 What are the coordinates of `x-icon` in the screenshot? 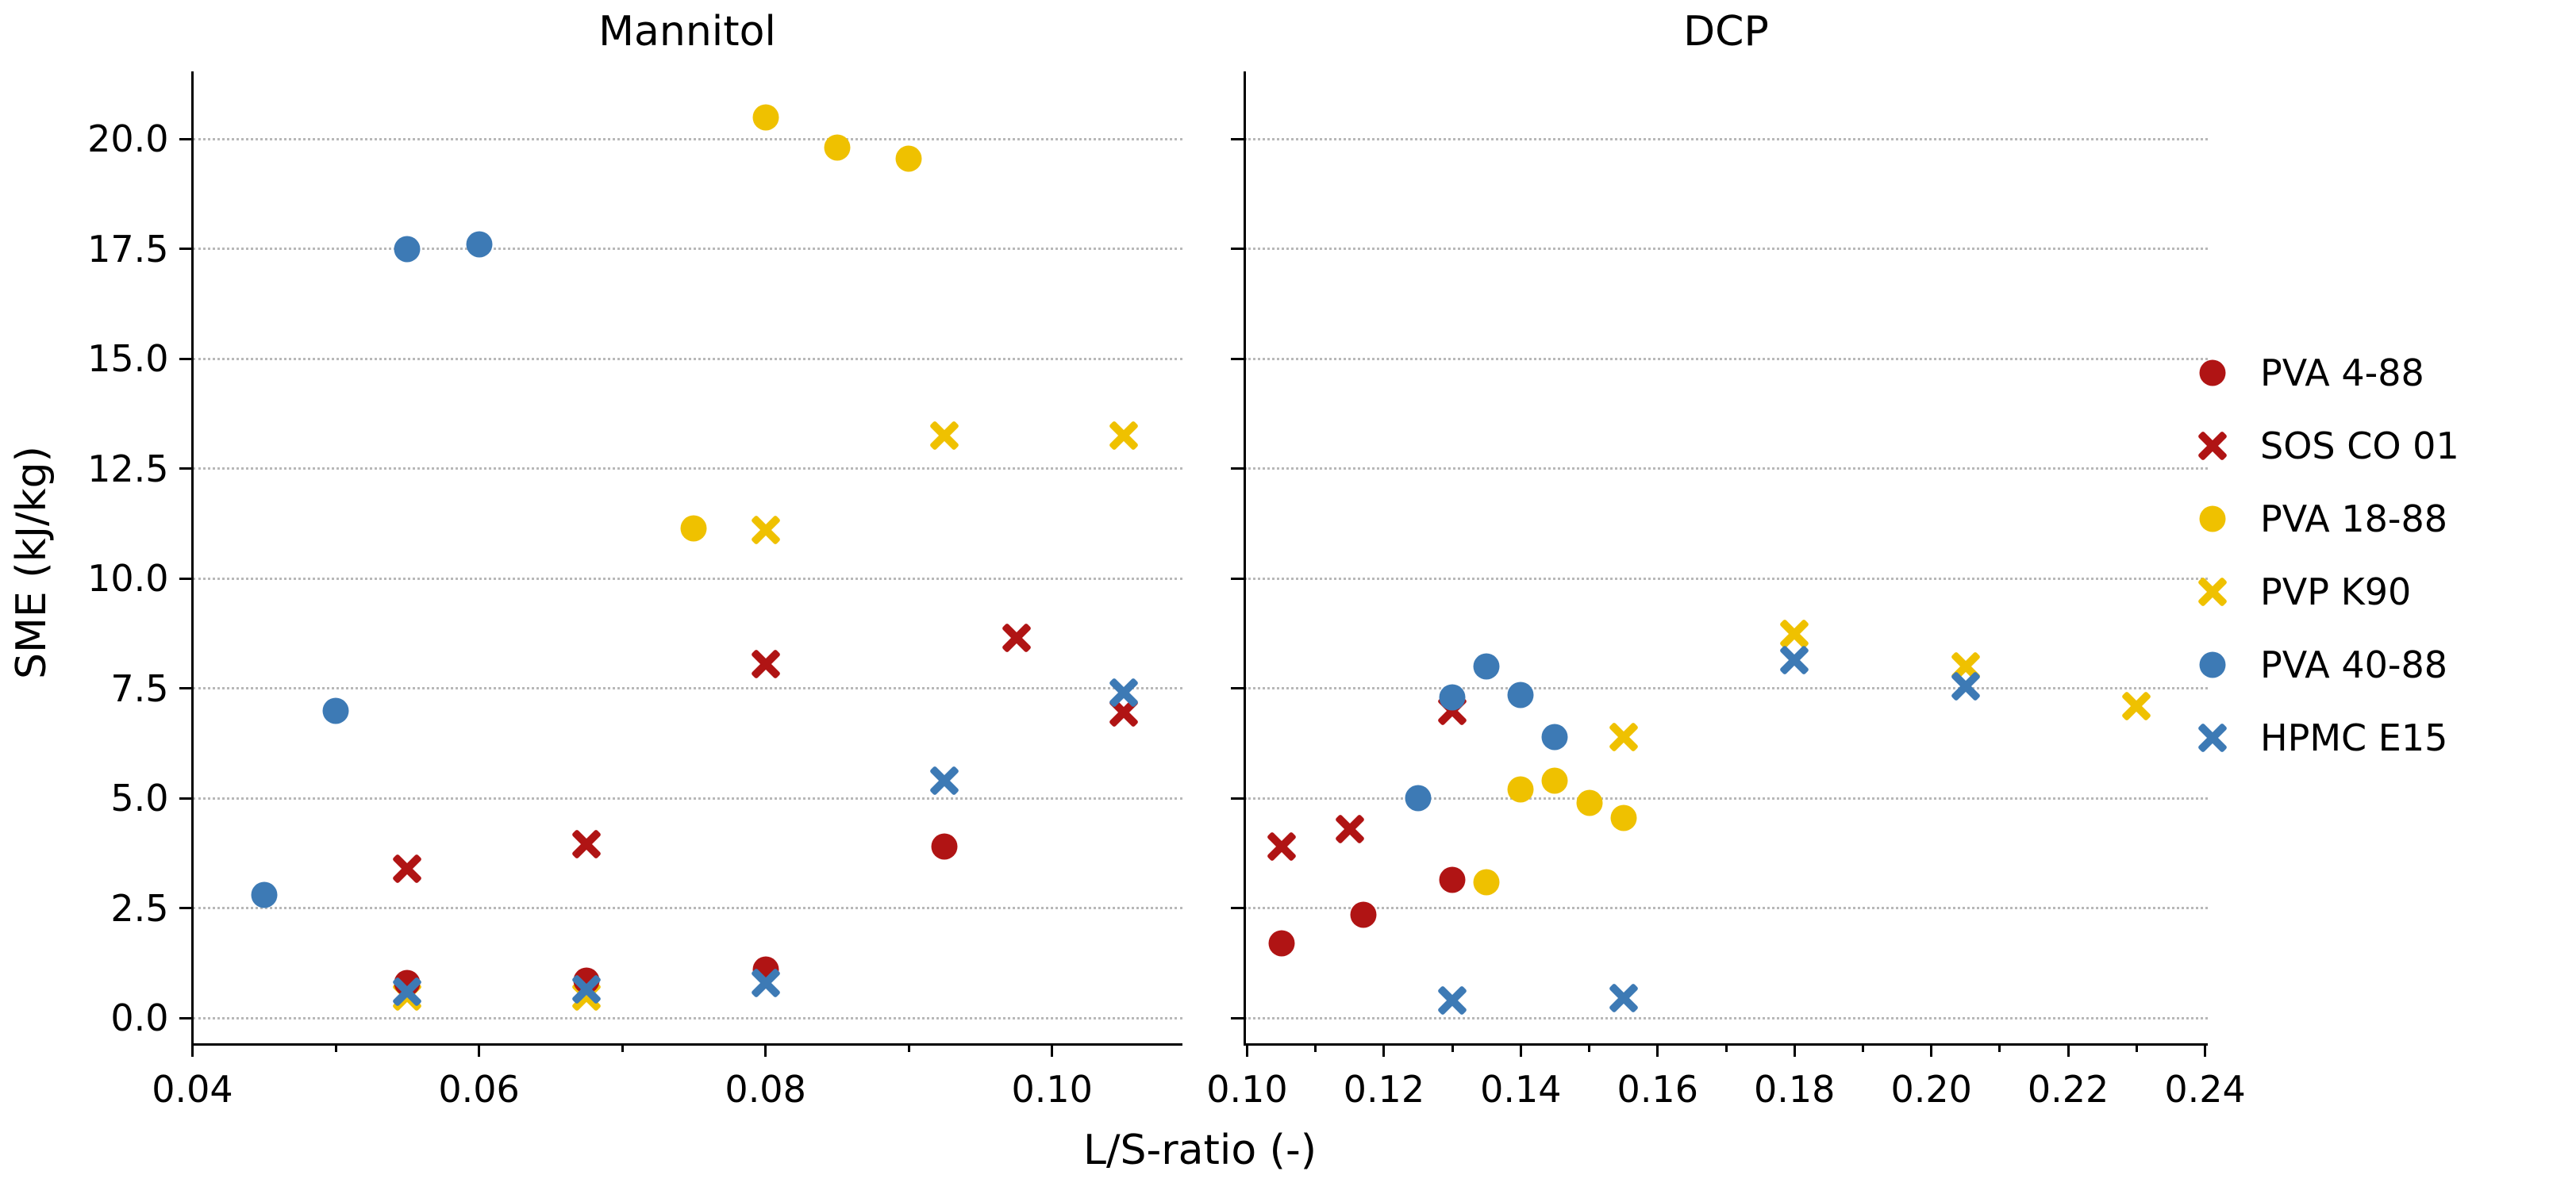 It's located at (2212, 592).